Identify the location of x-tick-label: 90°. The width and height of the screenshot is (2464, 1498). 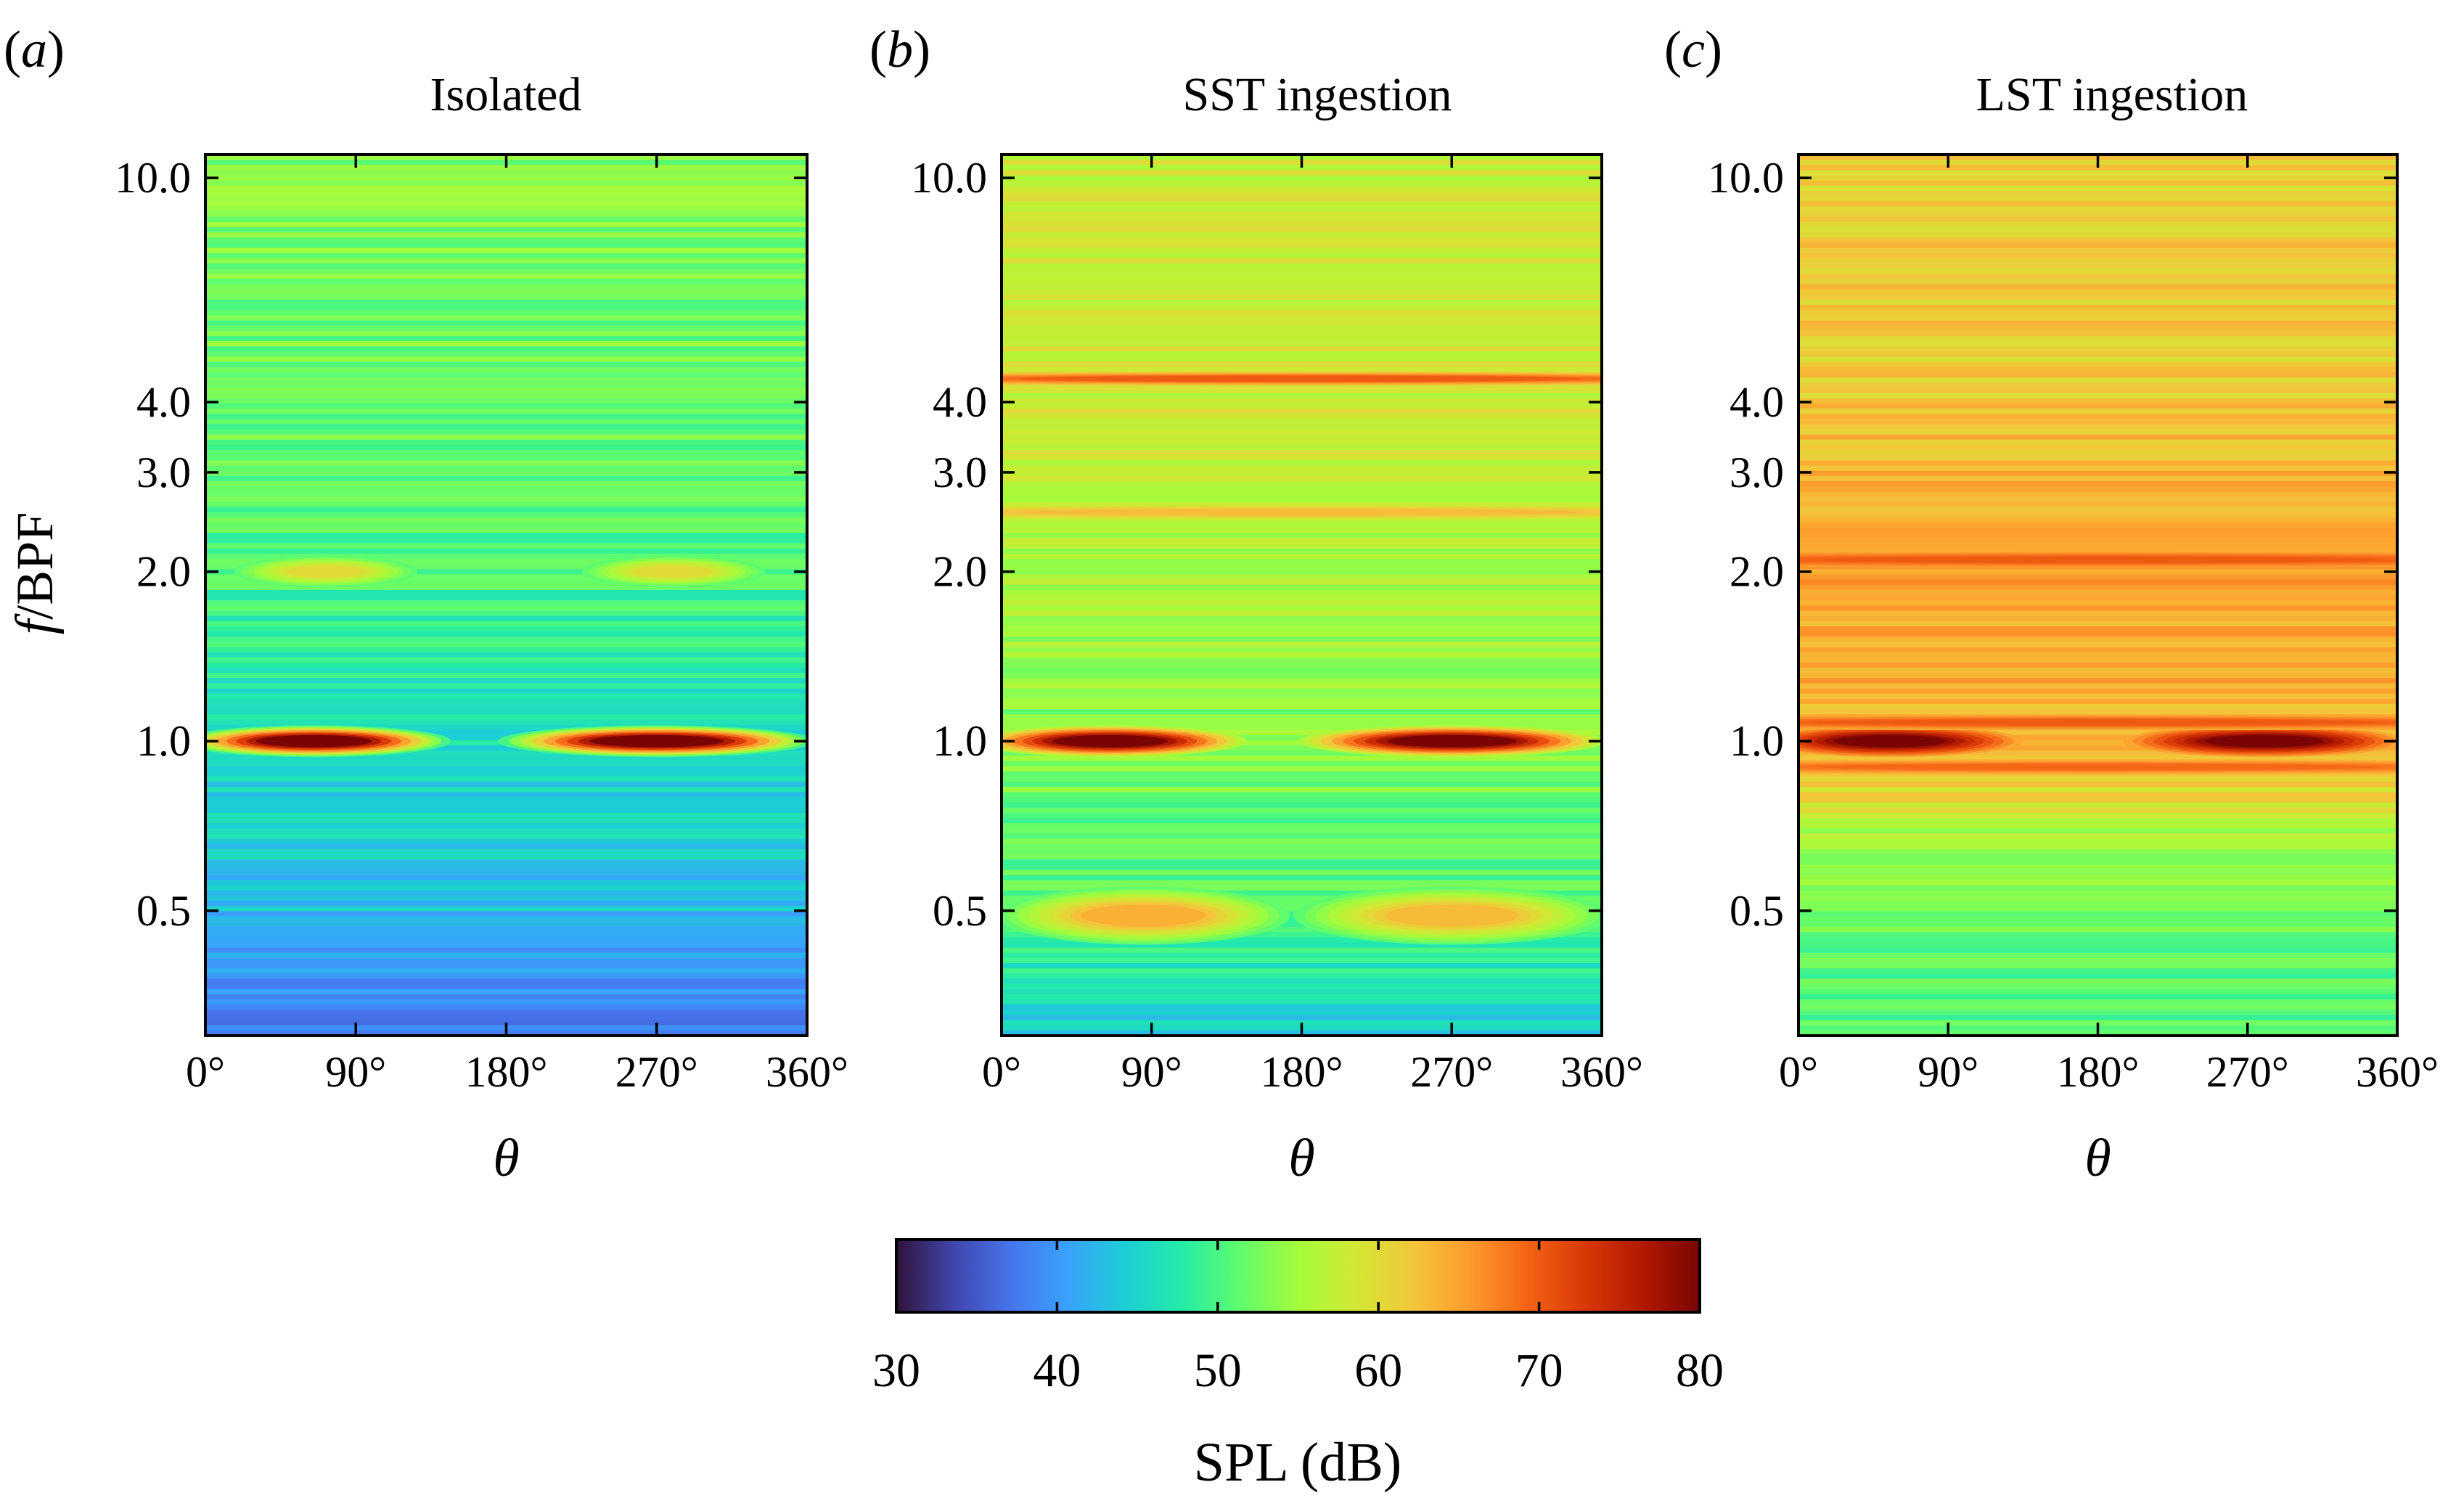
(1151, 1072).